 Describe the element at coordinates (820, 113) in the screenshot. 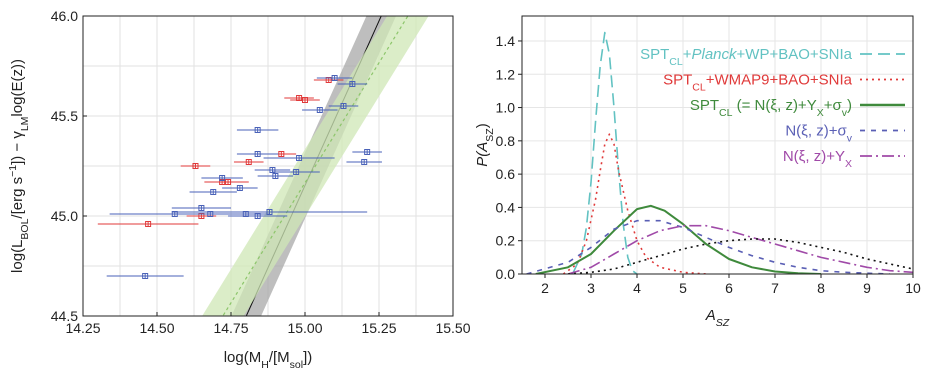

I see `legend-label-part: X` at that location.